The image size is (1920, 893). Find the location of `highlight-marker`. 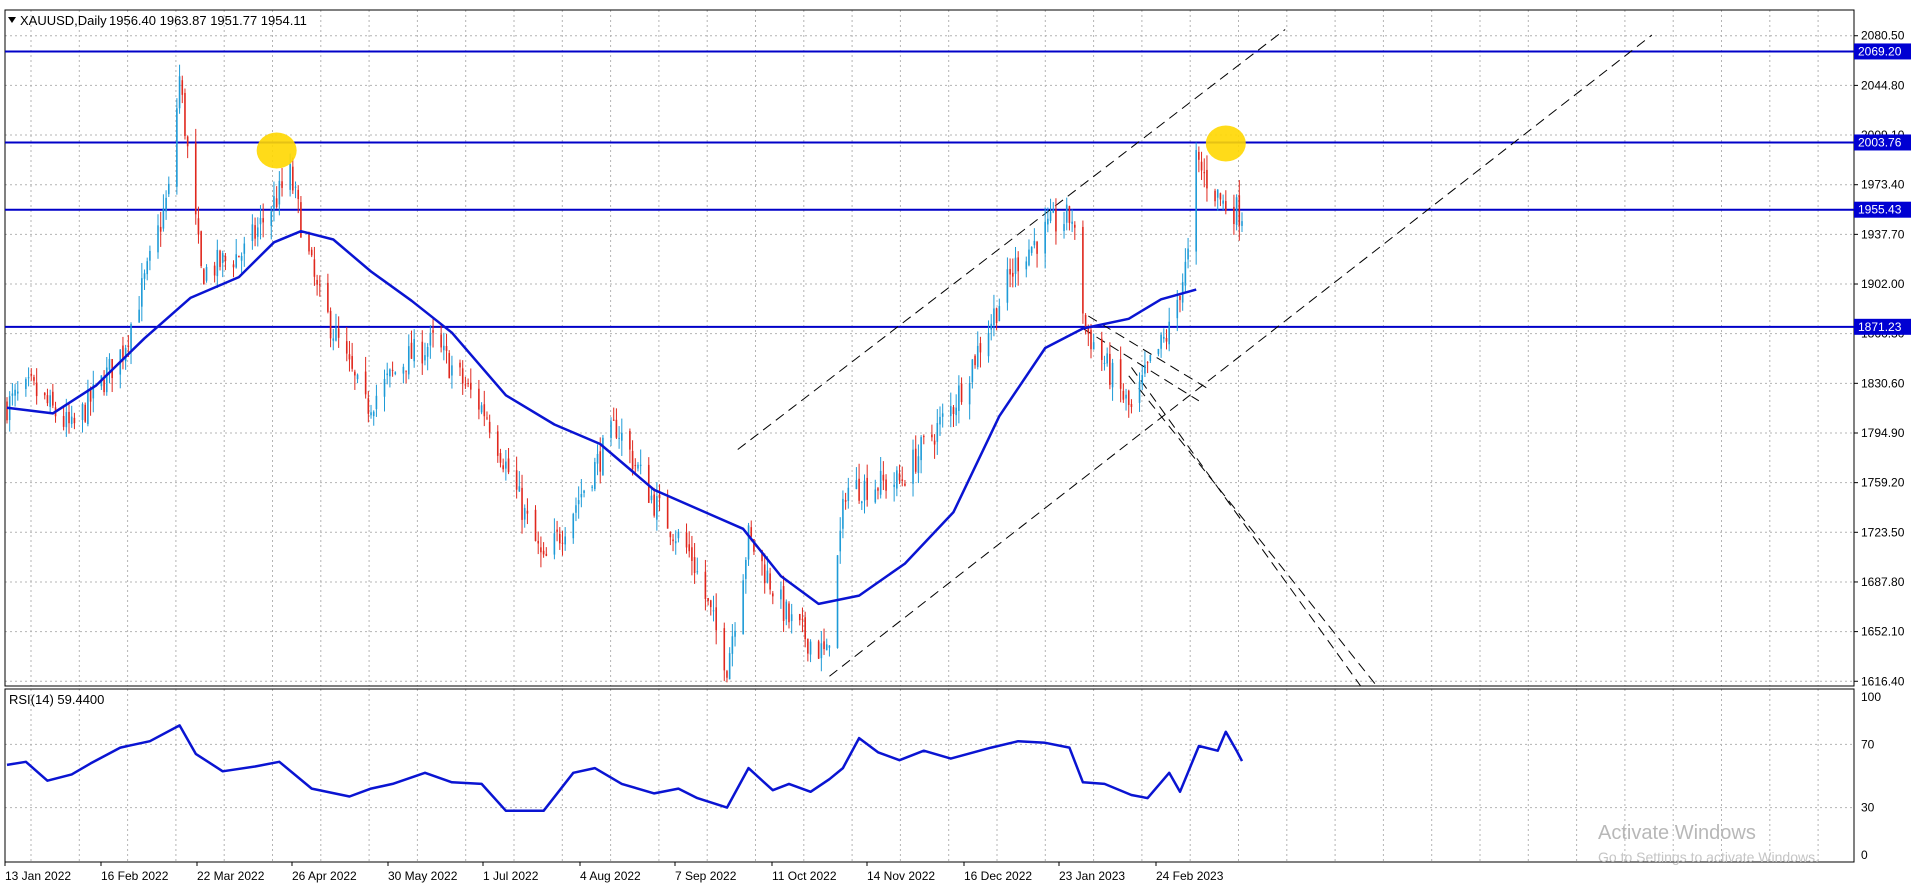

highlight-marker is located at coordinates (276, 150).